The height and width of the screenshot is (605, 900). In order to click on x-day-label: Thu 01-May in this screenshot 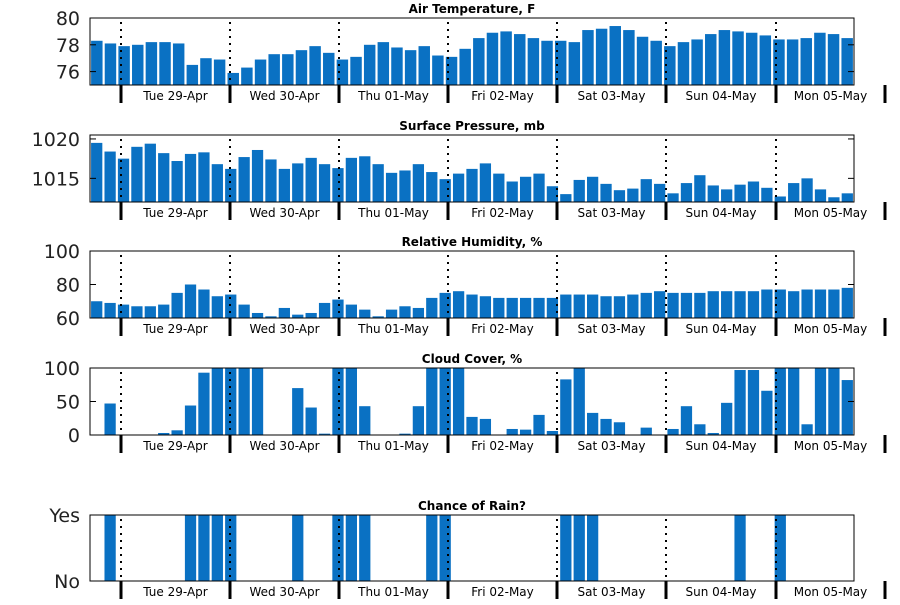, I will do `click(393, 592)`.